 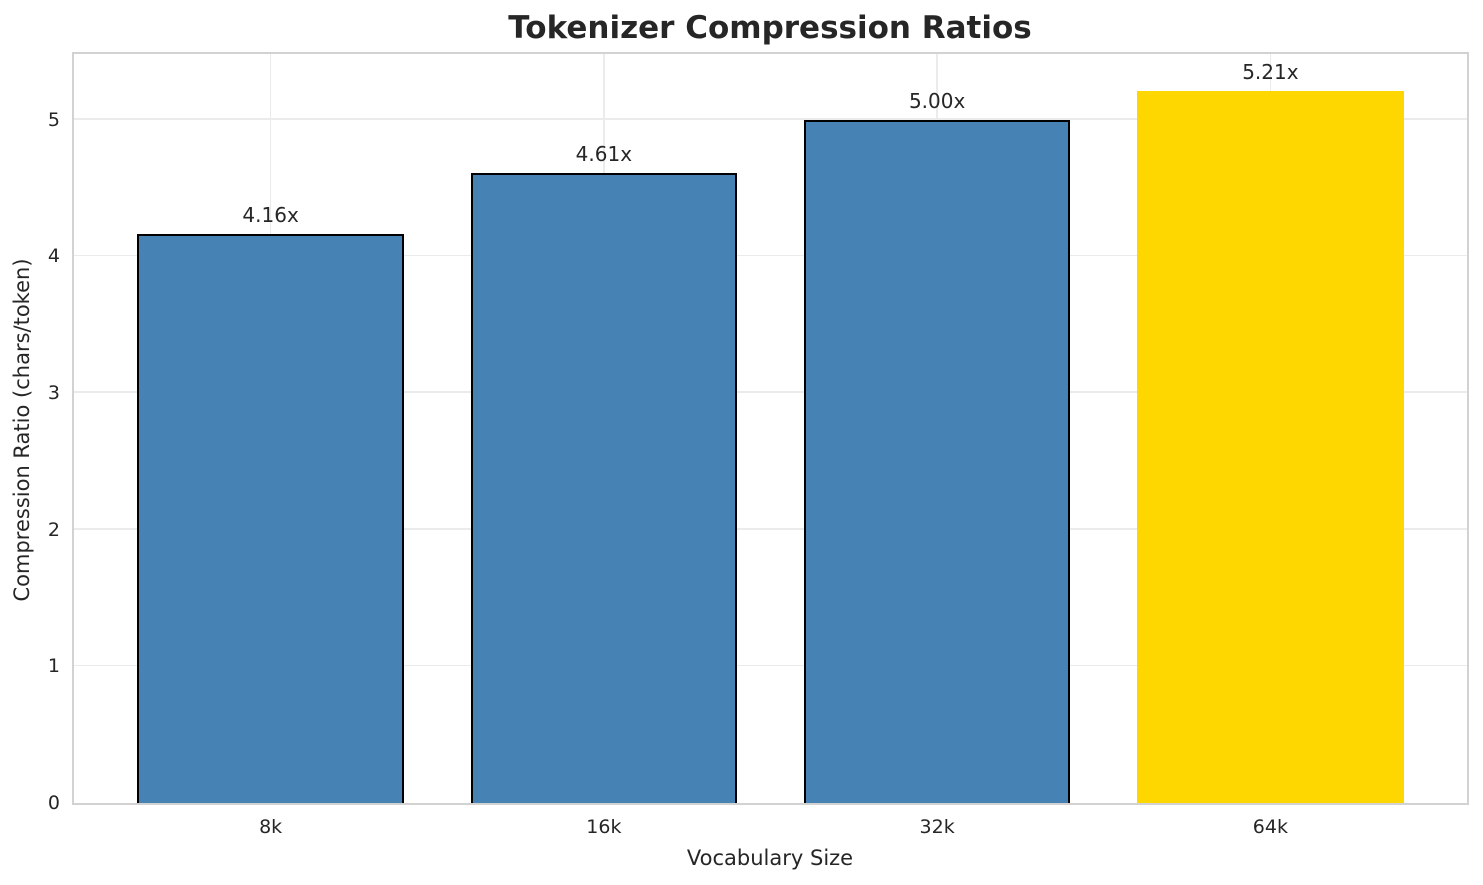 What do you see at coordinates (604, 827) in the screenshot?
I see `x-tick-label: 16k` at bounding box center [604, 827].